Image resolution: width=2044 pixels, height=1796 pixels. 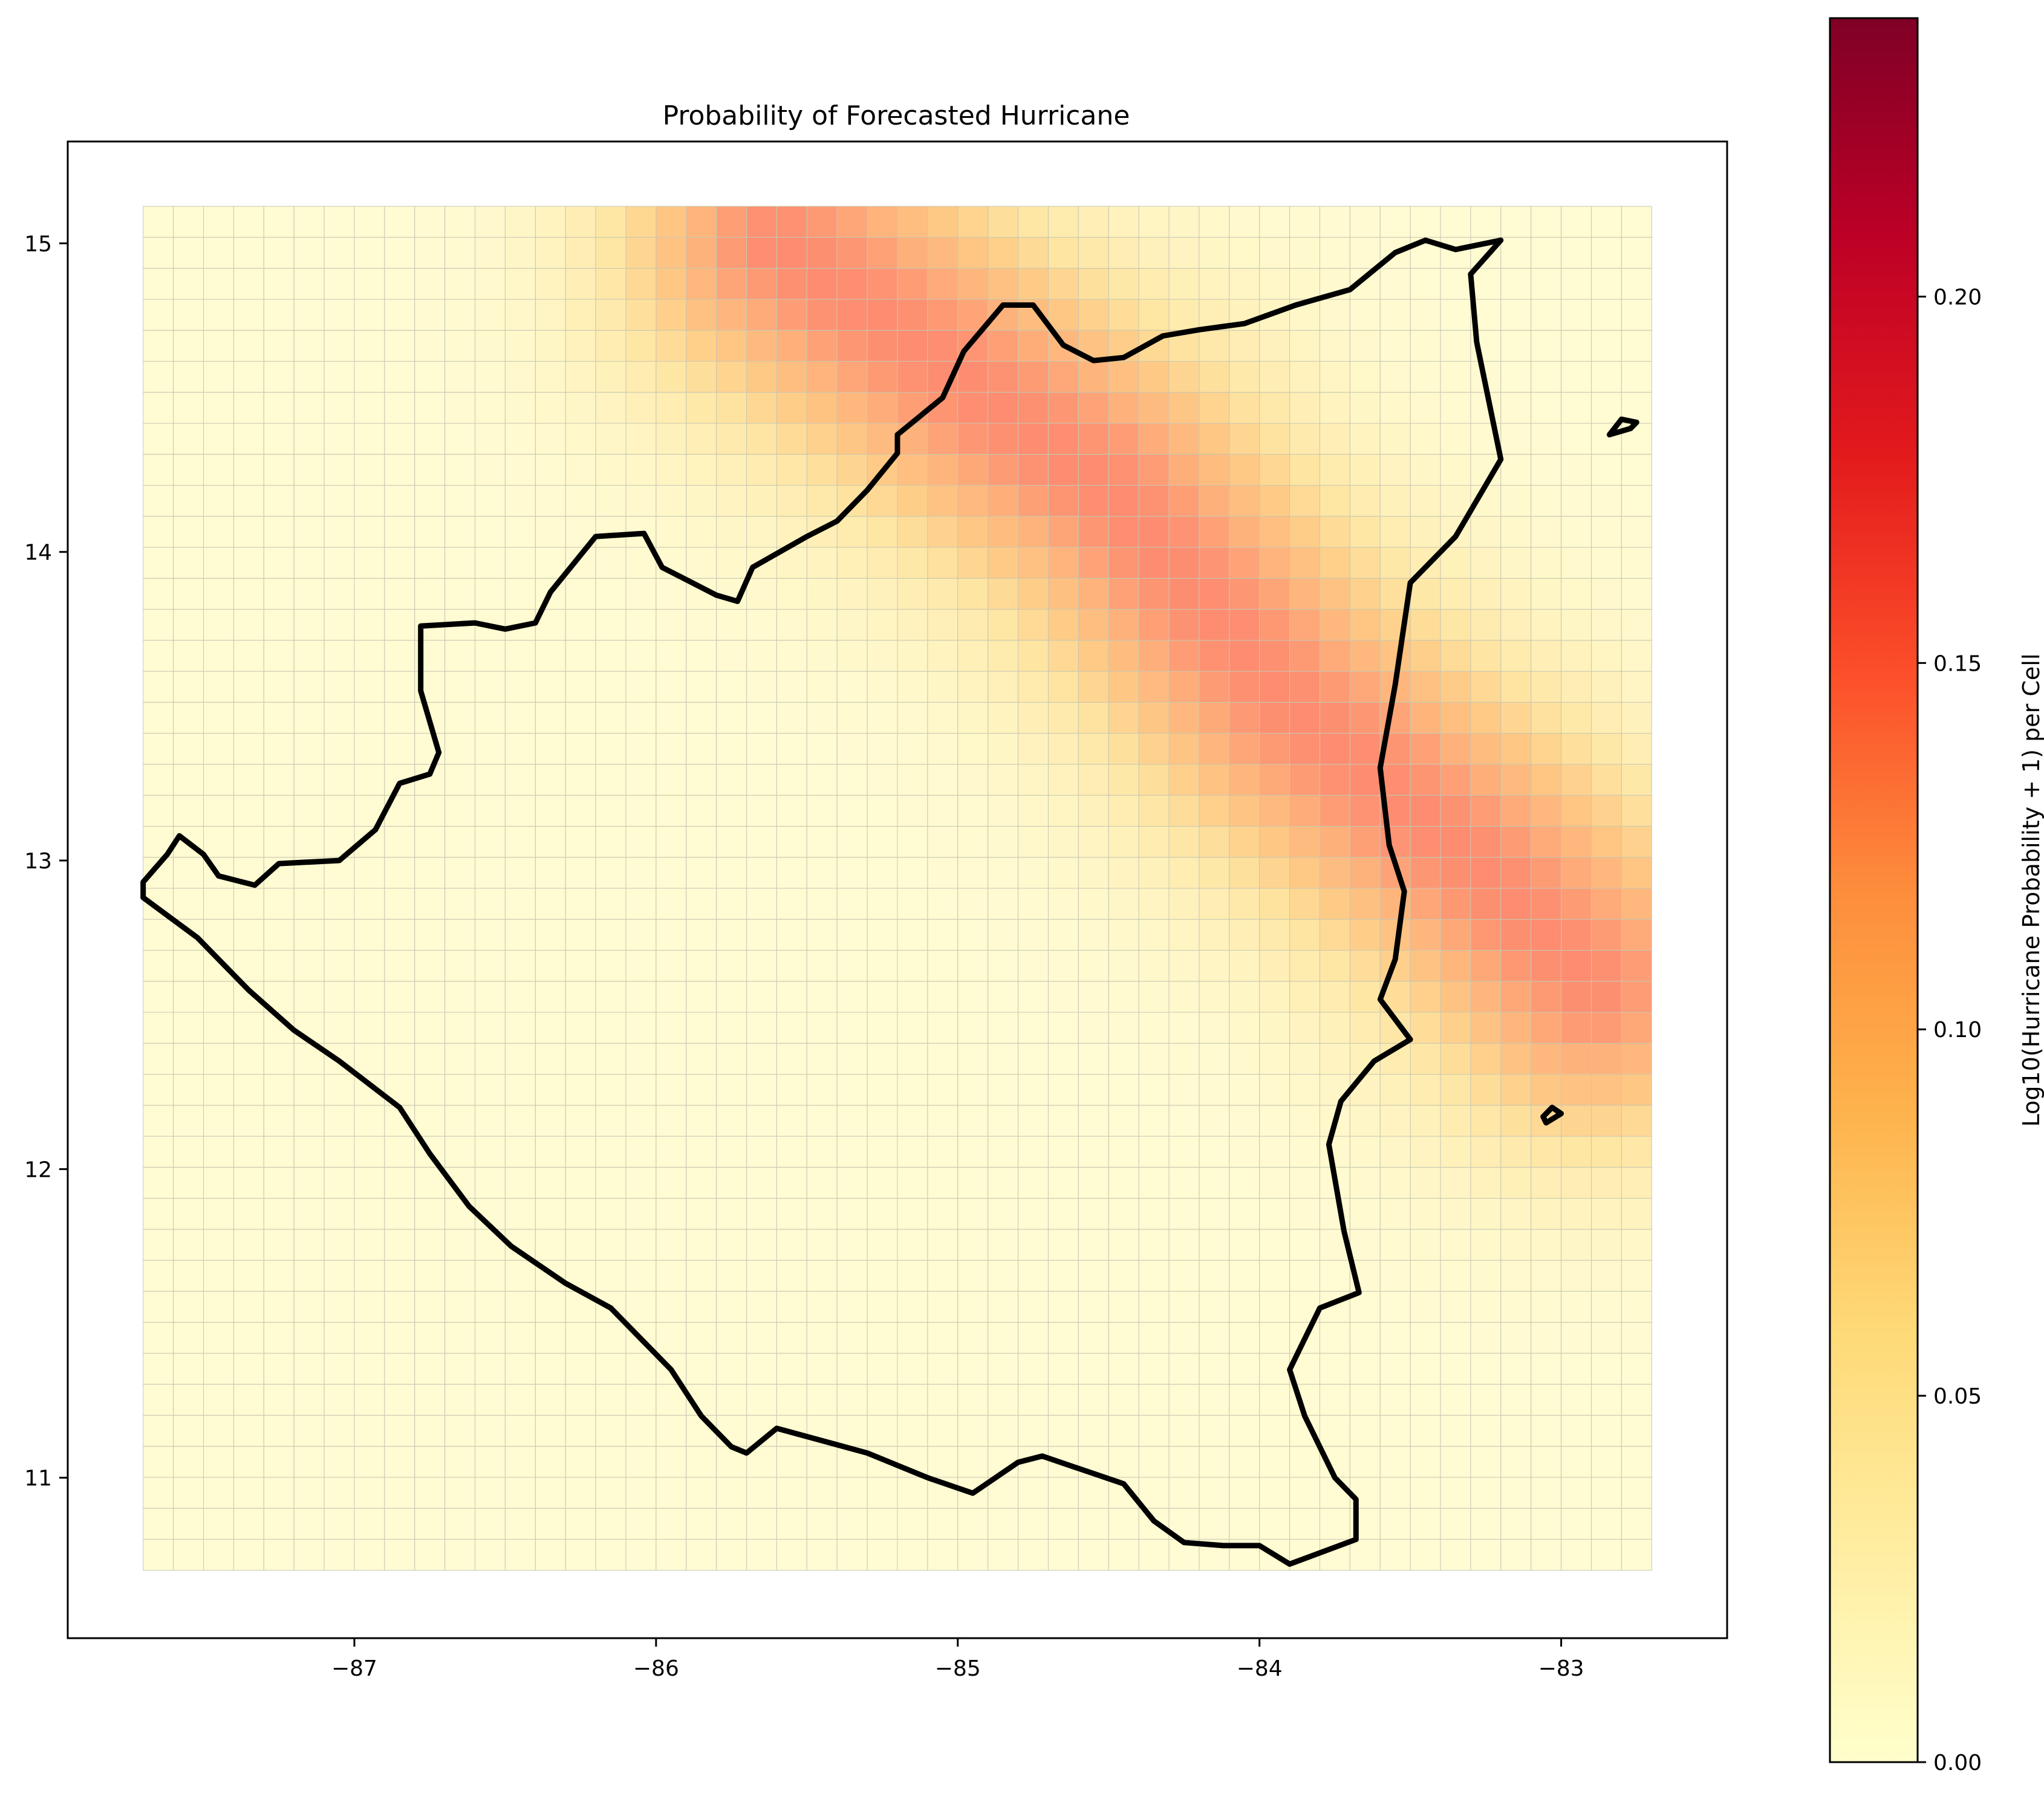 What do you see at coordinates (1950, 1030) in the screenshot?
I see `colorbar-ticks: 0.000.050.100.150.20` at bounding box center [1950, 1030].